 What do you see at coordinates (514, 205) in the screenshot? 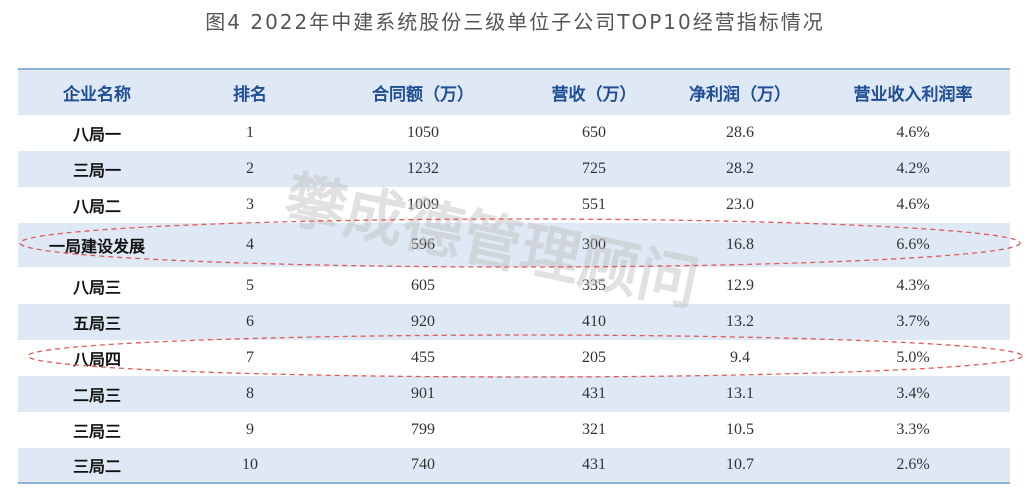
I see `table-row: 八局二 3 1009 551 23.0 4.6%` at bounding box center [514, 205].